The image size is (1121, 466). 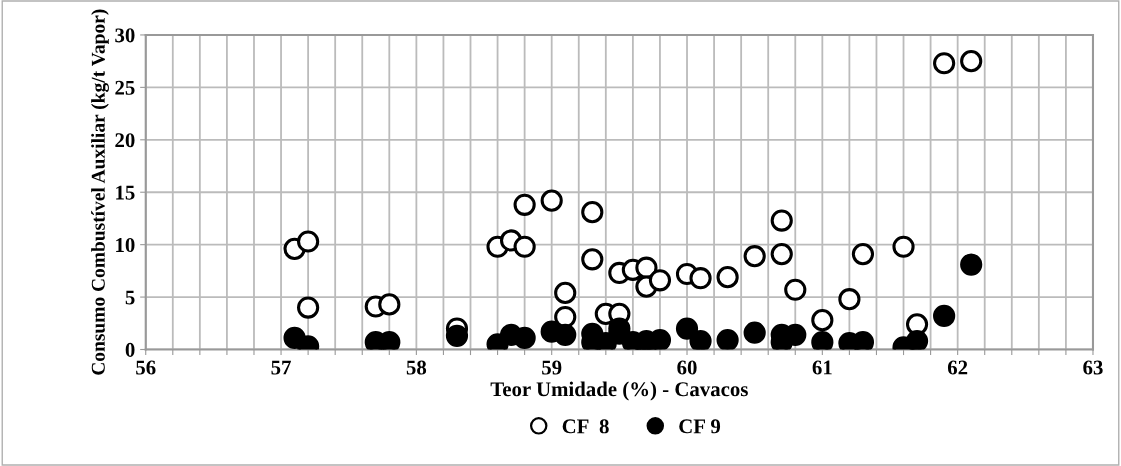 What do you see at coordinates (822, 367) in the screenshot?
I see `x-tick-label: 61` at bounding box center [822, 367].